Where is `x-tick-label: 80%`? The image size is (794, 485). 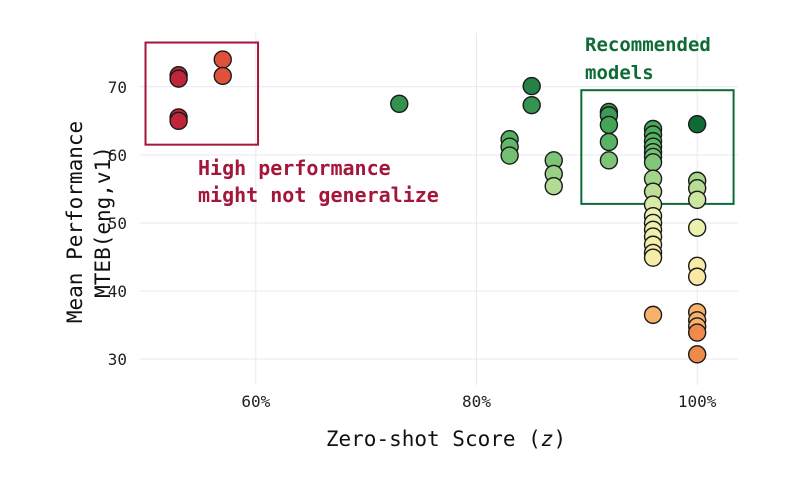
x-tick-label: 80% is located at coordinates (476, 401).